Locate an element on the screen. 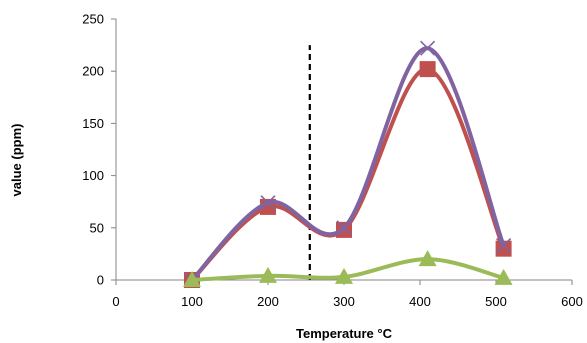 Image resolution: width=587 pixels, height=343 pixels. x-tick-label: 300 is located at coordinates (344, 301).